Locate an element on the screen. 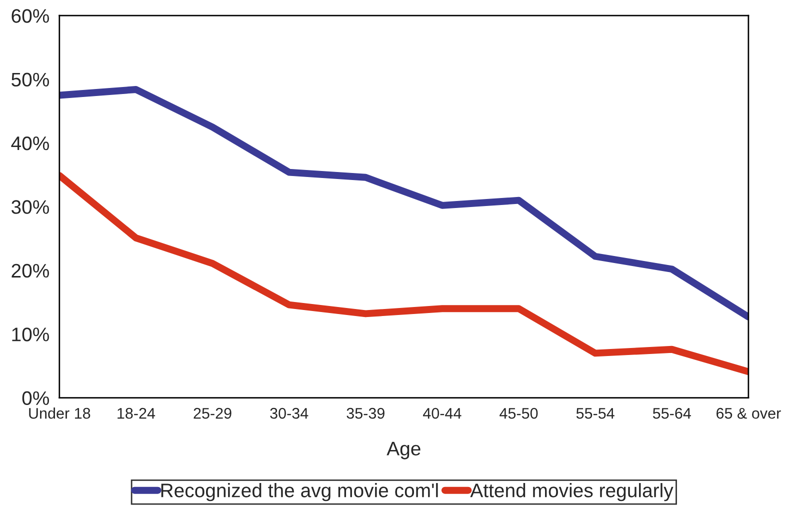 Image resolution: width=792 pixels, height=520 pixels. y-tick-label: 10% is located at coordinates (30, 335).